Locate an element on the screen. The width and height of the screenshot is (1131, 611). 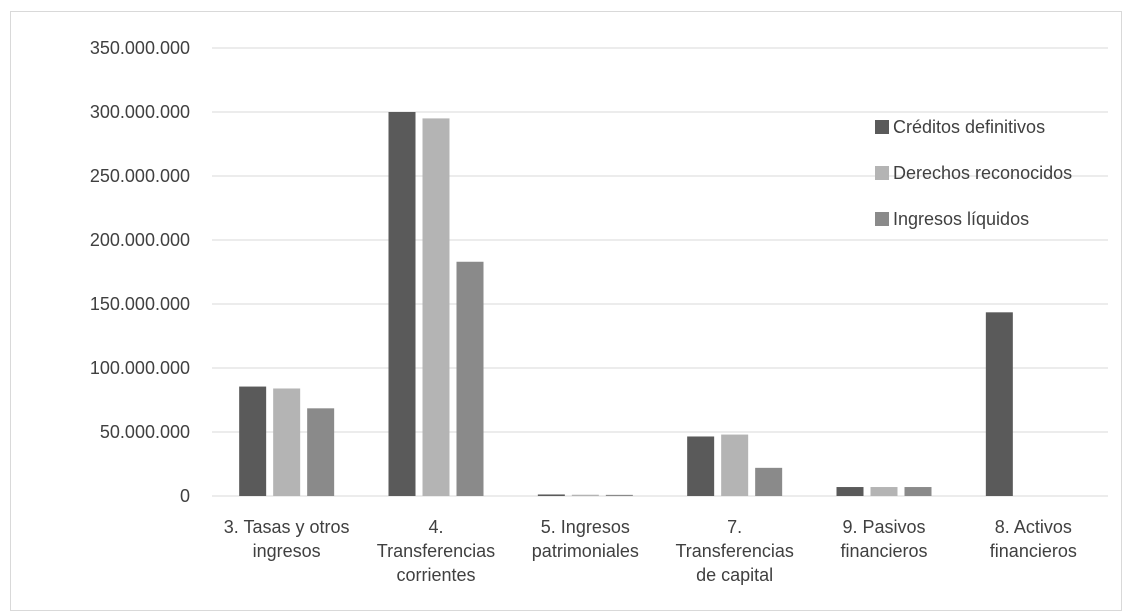
x-tick-label: ingresos is located at coordinates (287, 551).